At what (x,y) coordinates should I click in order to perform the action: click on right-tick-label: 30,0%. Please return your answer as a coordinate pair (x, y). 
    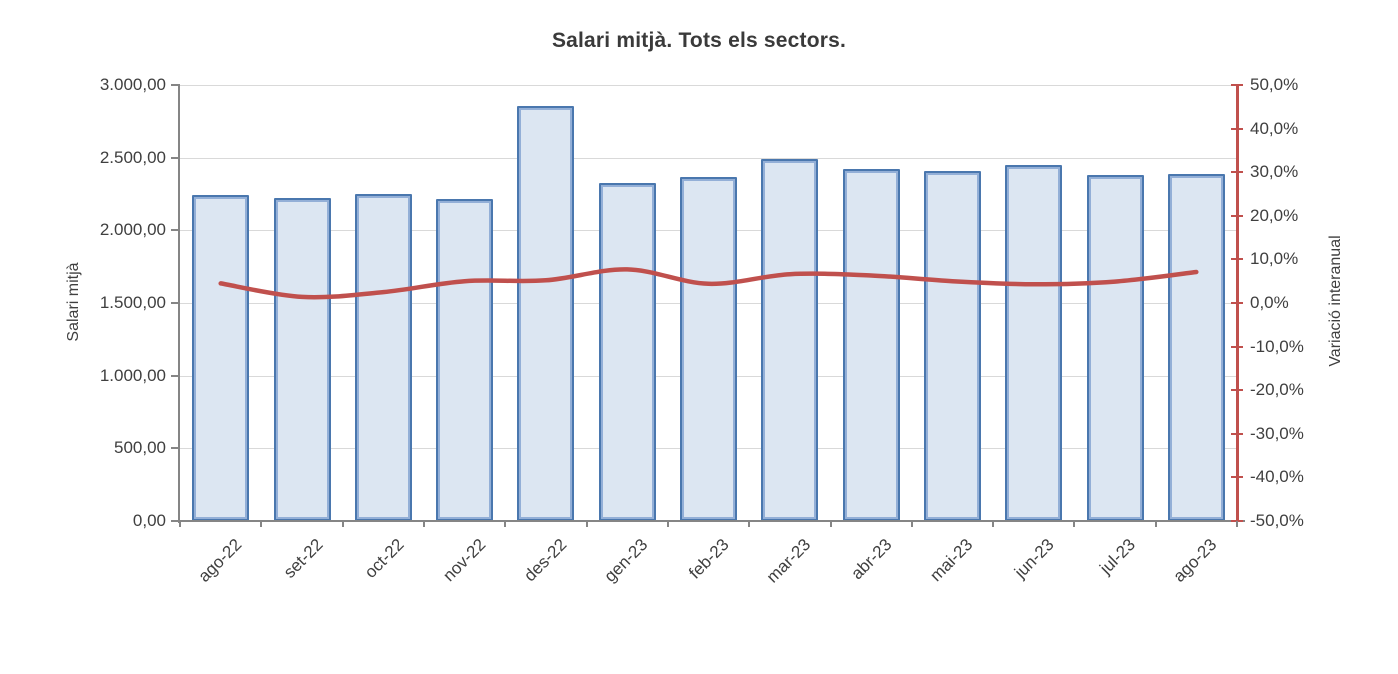
    Looking at the image, I should click on (1274, 172).